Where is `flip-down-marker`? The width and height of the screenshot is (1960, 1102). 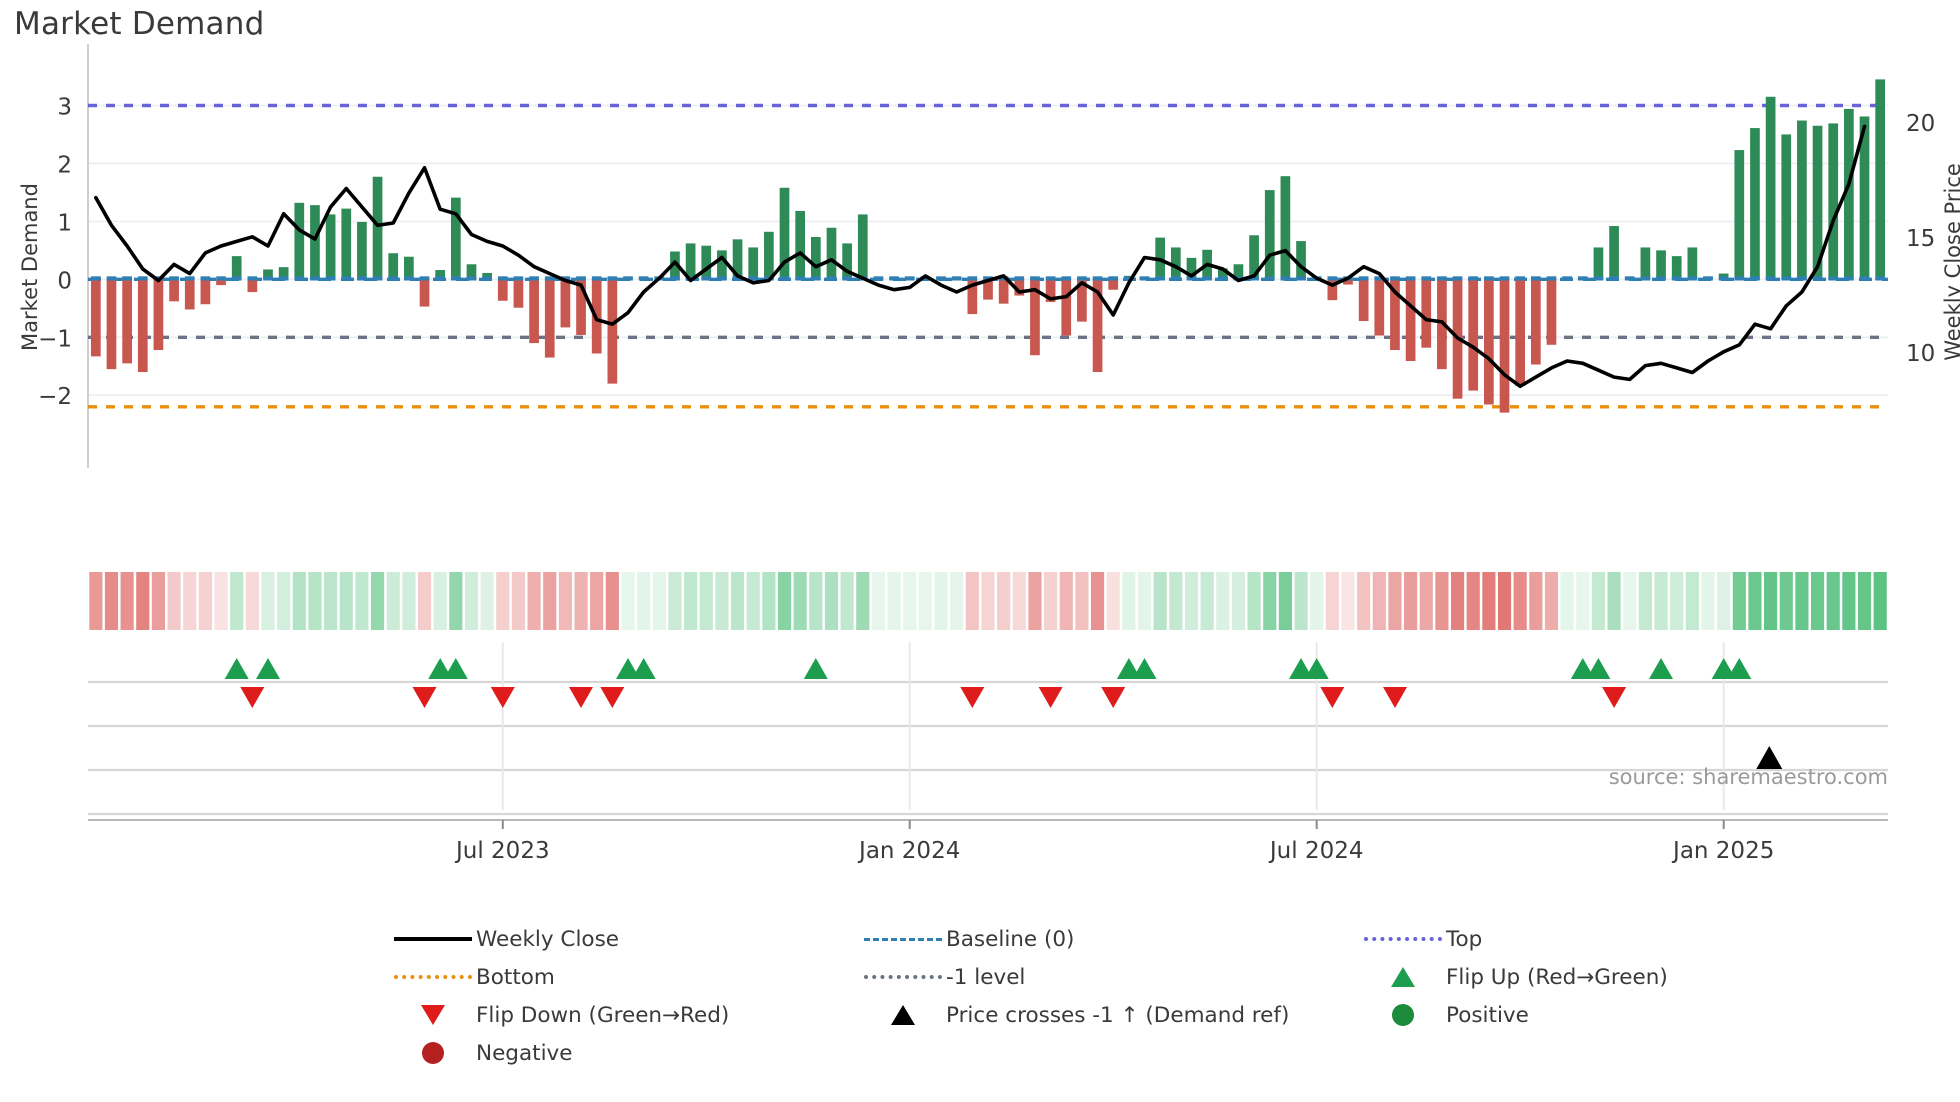 flip-down-marker is located at coordinates (424, 697).